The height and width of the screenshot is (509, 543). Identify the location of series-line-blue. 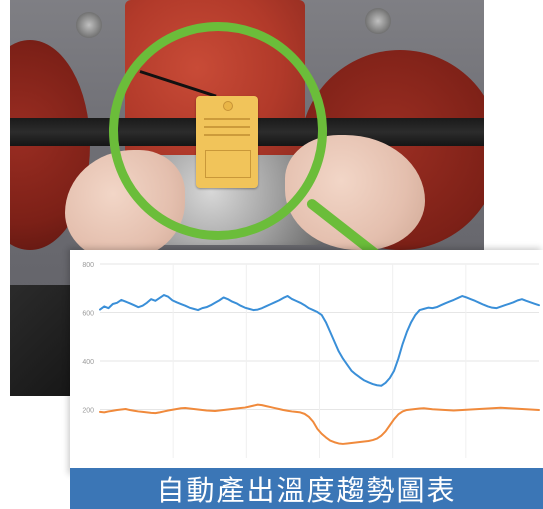
(319, 340).